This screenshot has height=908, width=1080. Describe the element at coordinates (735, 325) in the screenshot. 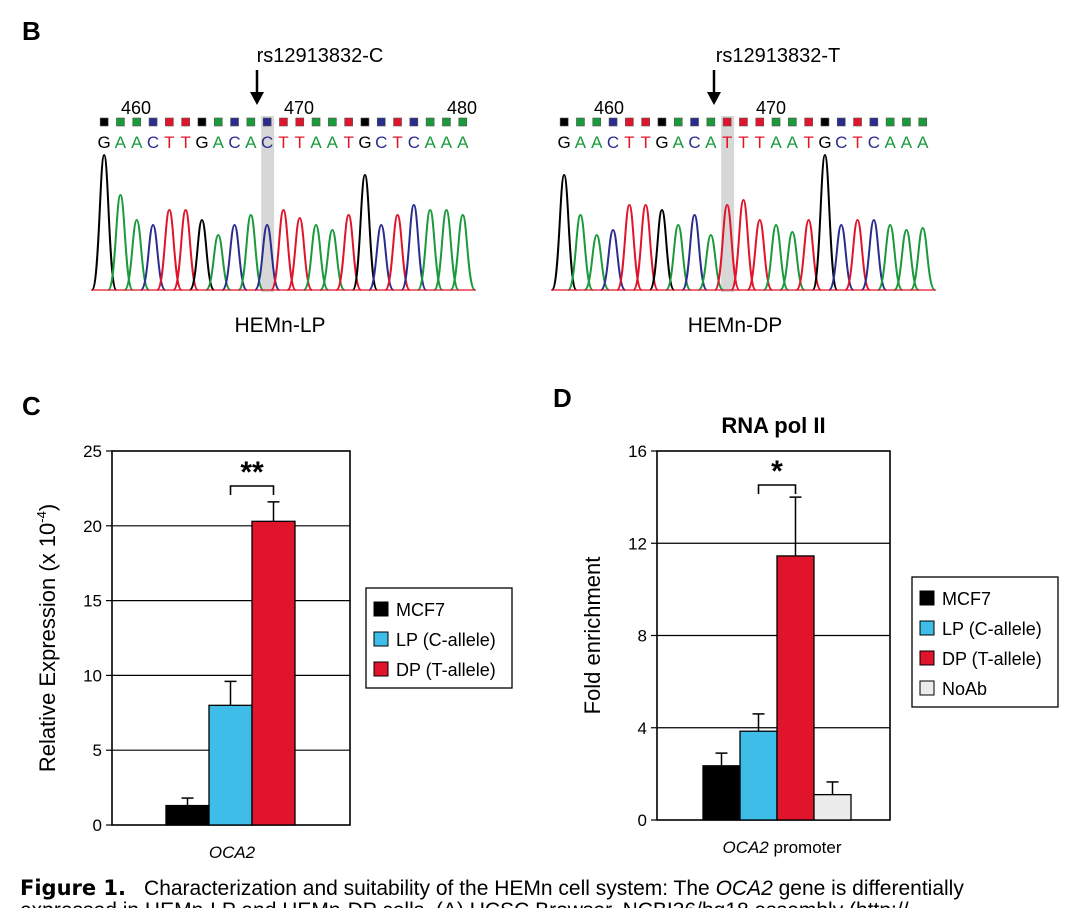

I see `sample-label: HEMn-DP` at that location.